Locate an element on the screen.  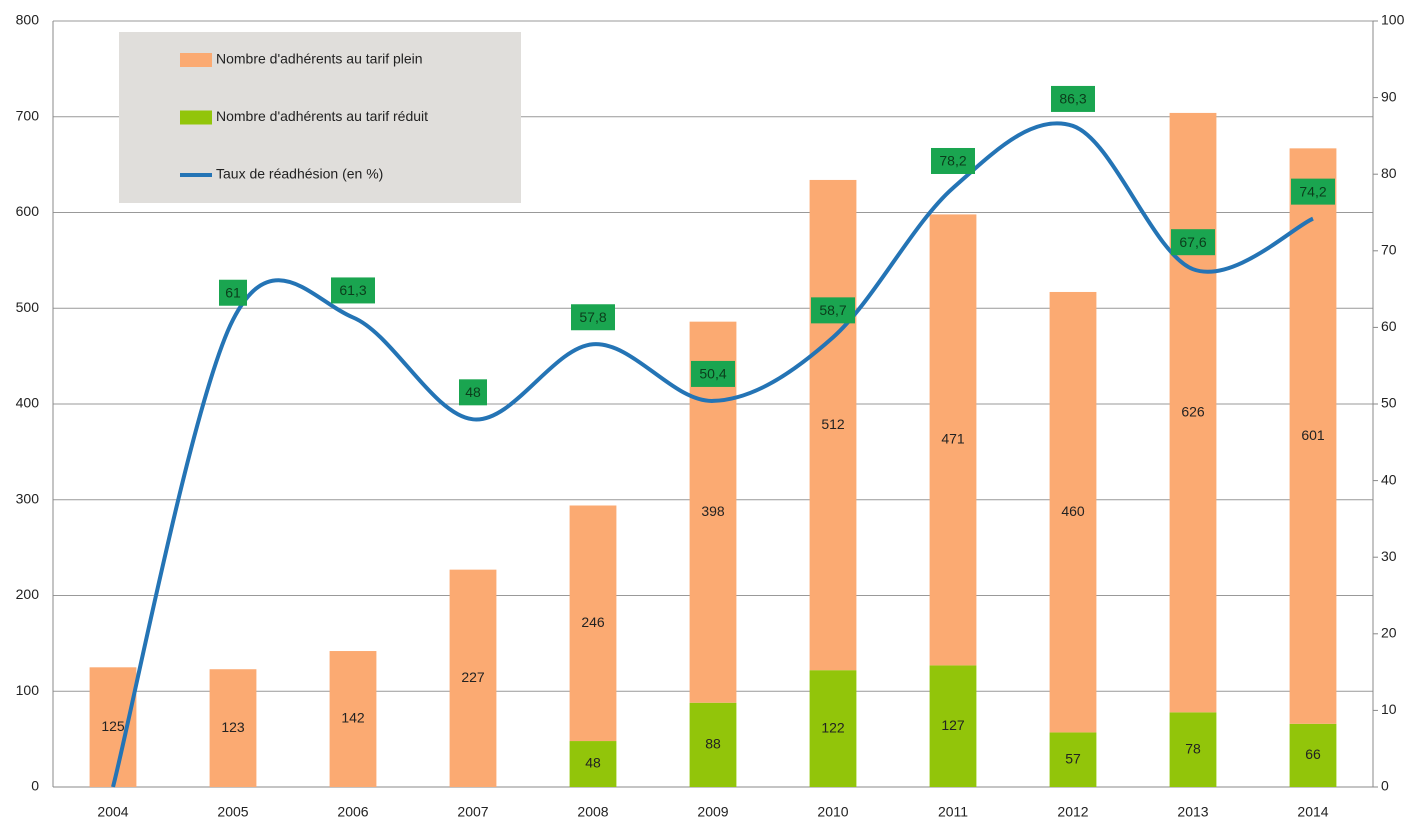
x-tick-label: 2013 is located at coordinates (1192, 812).